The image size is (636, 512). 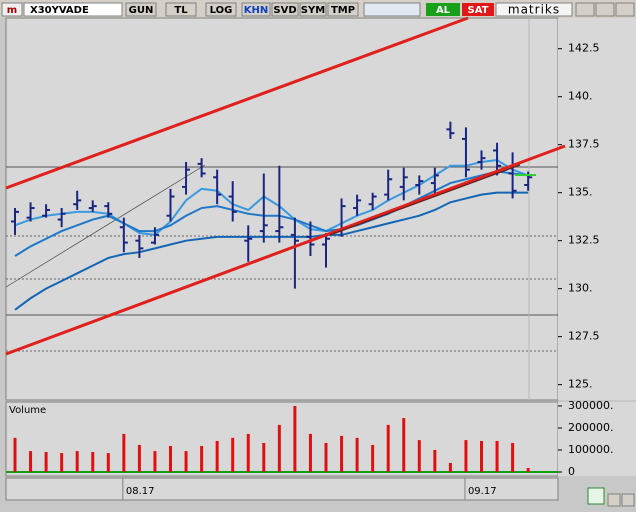 I want to click on date-labels: 08.17 09.17, so click(x=309, y=489).